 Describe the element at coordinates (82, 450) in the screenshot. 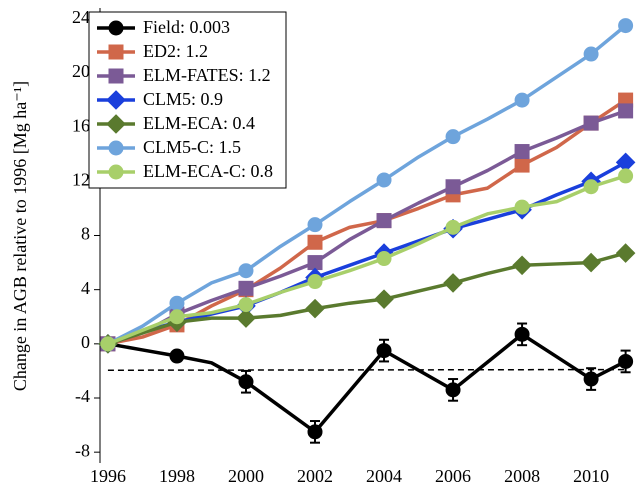

I see `y-tick-label: -8` at that location.